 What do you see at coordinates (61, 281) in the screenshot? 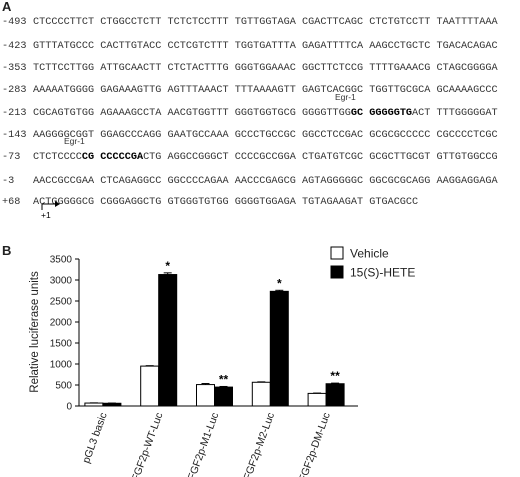
I see `y-tick-label: 3000` at bounding box center [61, 281].